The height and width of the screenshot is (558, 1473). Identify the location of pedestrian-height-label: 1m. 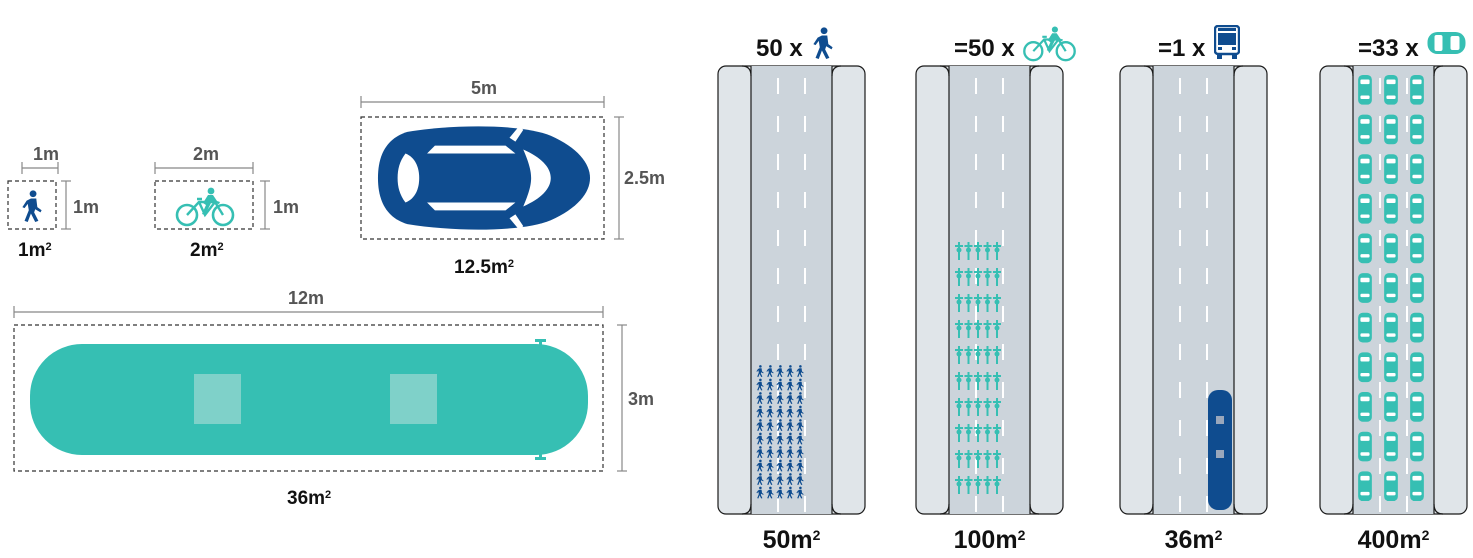
(86, 207).